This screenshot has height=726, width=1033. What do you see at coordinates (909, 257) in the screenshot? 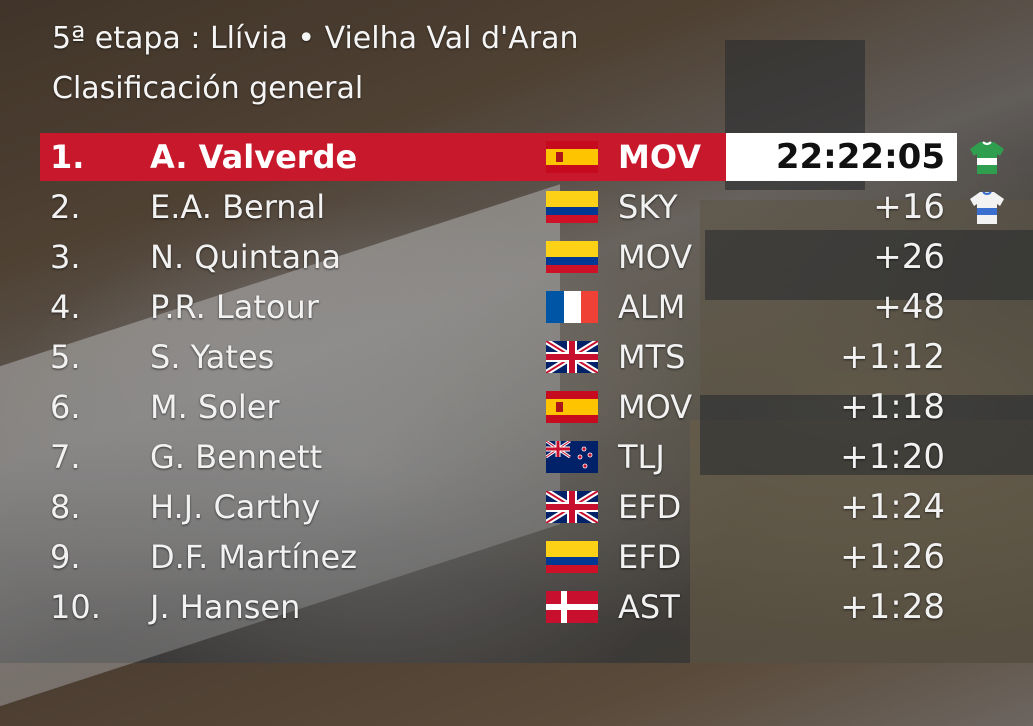
I see `time: +26` at bounding box center [909, 257].